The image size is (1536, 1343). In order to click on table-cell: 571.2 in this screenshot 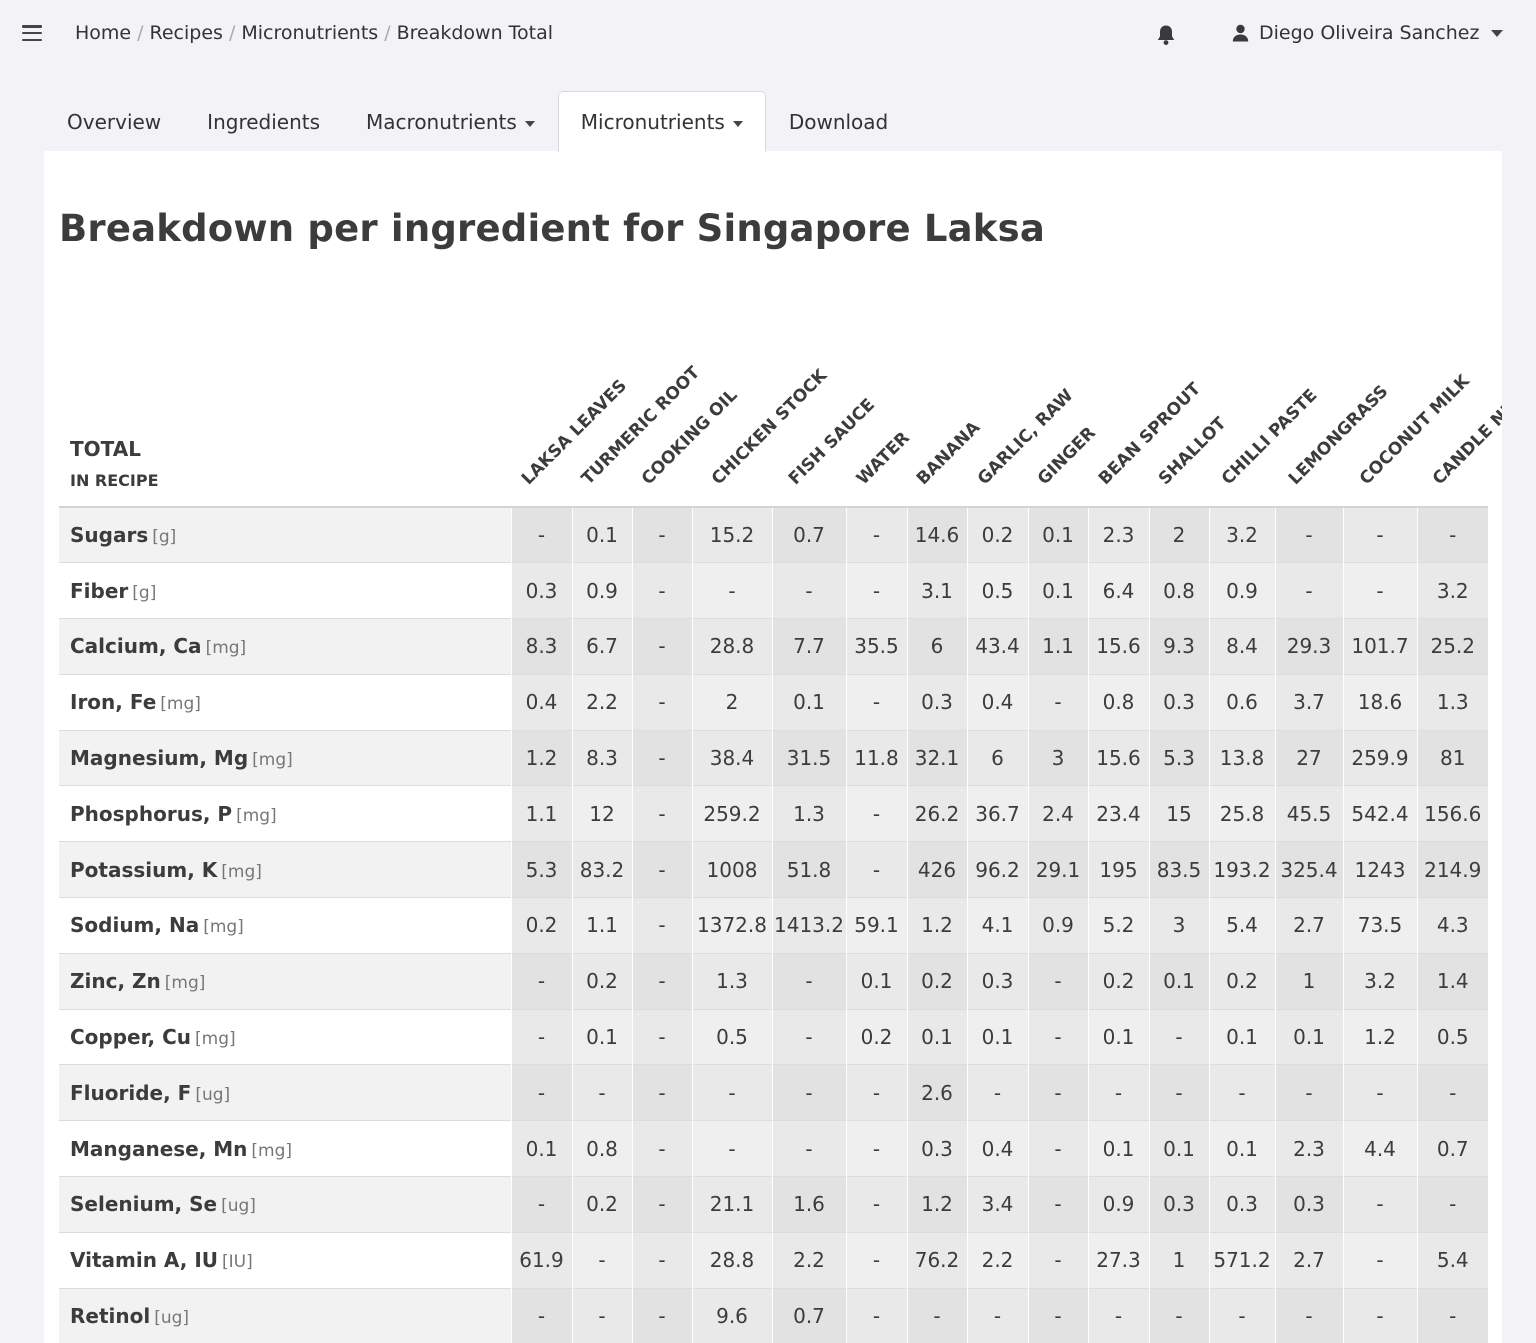, I will do `click(1241, 1260)`.